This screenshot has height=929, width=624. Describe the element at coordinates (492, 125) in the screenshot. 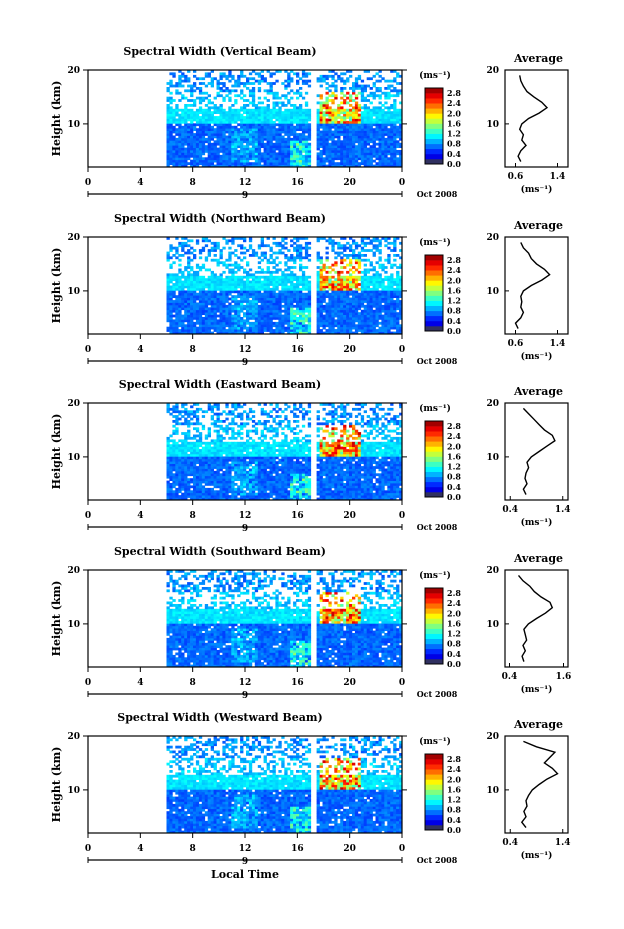

I see `average-y-tick-label: 10` at that location.